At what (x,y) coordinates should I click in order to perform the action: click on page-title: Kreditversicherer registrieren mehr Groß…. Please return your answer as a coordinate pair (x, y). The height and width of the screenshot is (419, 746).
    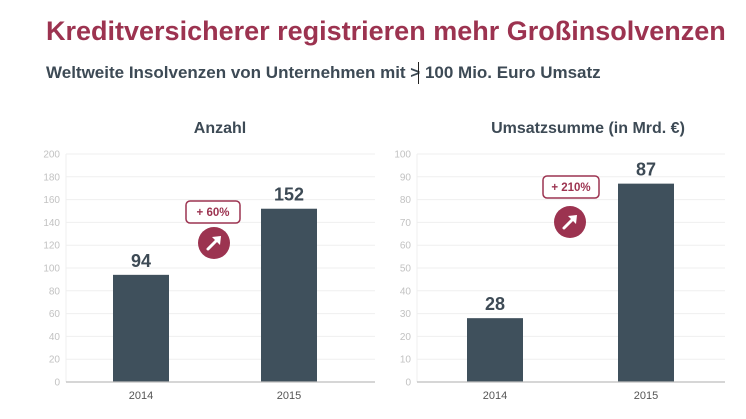
    Looking at the image, I should click on (386, 31).